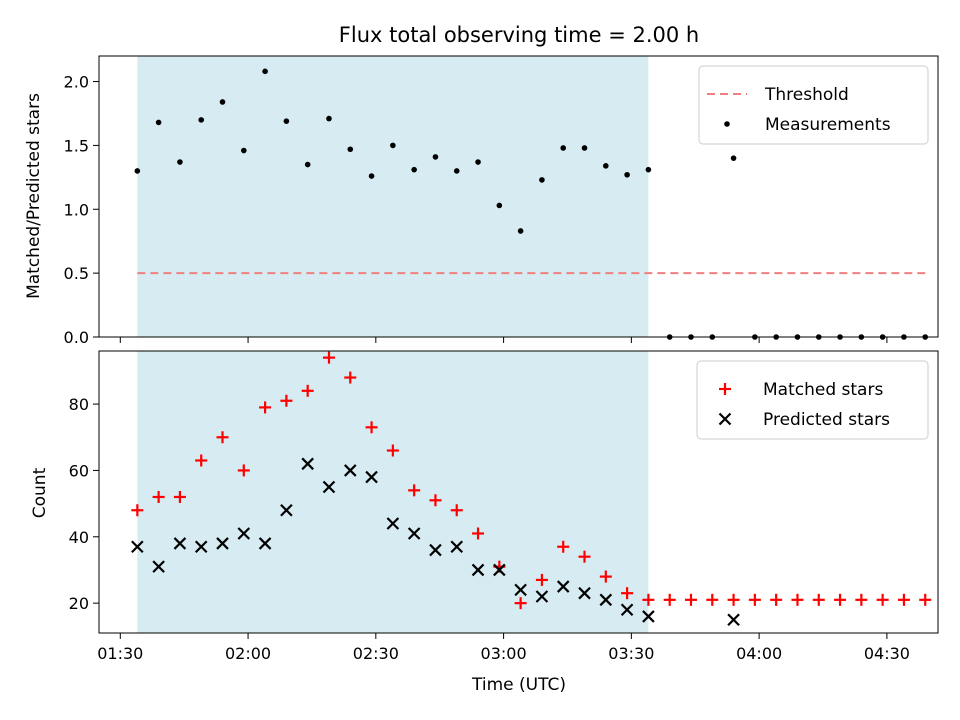 The height and width of the screenshot is (720, 960). Describe the element at coordinates (725, 419) in the screenshot. I see `legend-predicted-handle` at that location.